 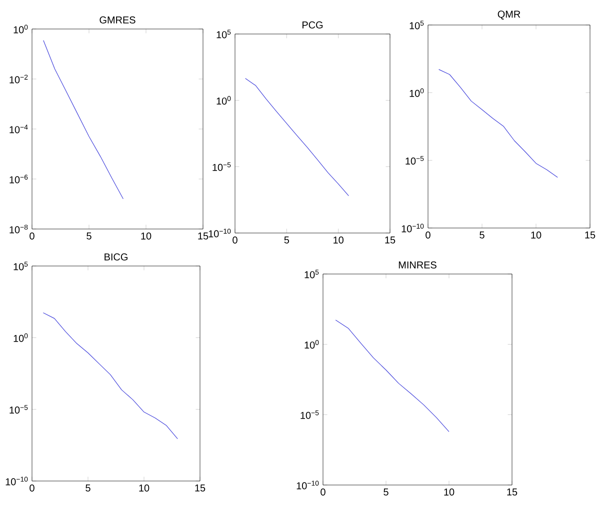 I want to click on chart-title: PCG, so click(x=312, y=24).